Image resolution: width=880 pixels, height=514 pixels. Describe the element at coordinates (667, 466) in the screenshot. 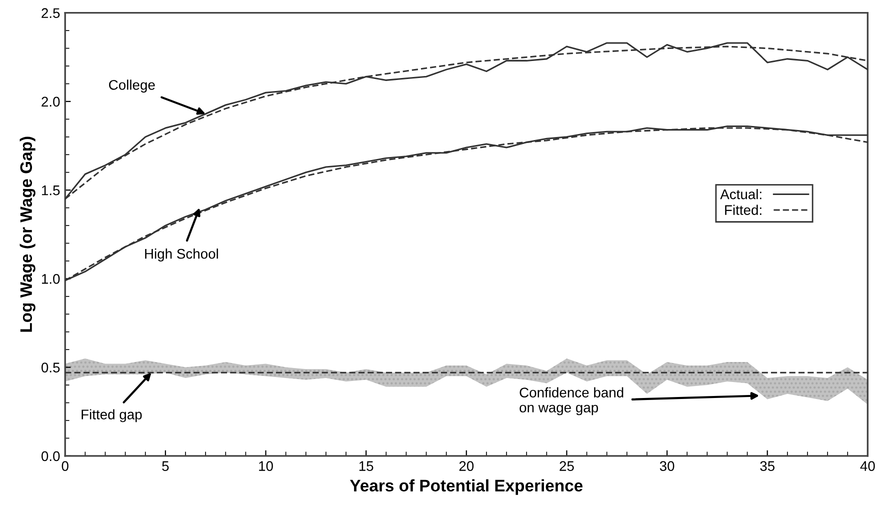

I see `x-tick-label: 30` at that location.